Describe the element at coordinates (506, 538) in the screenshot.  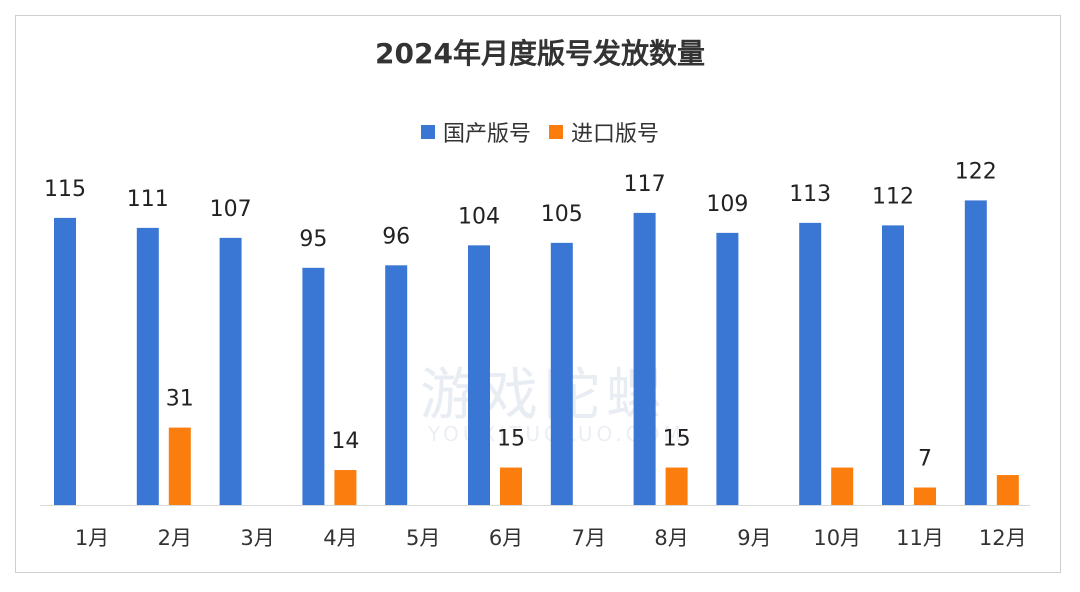
I see `x-tick-label-6: 6月` at that location.